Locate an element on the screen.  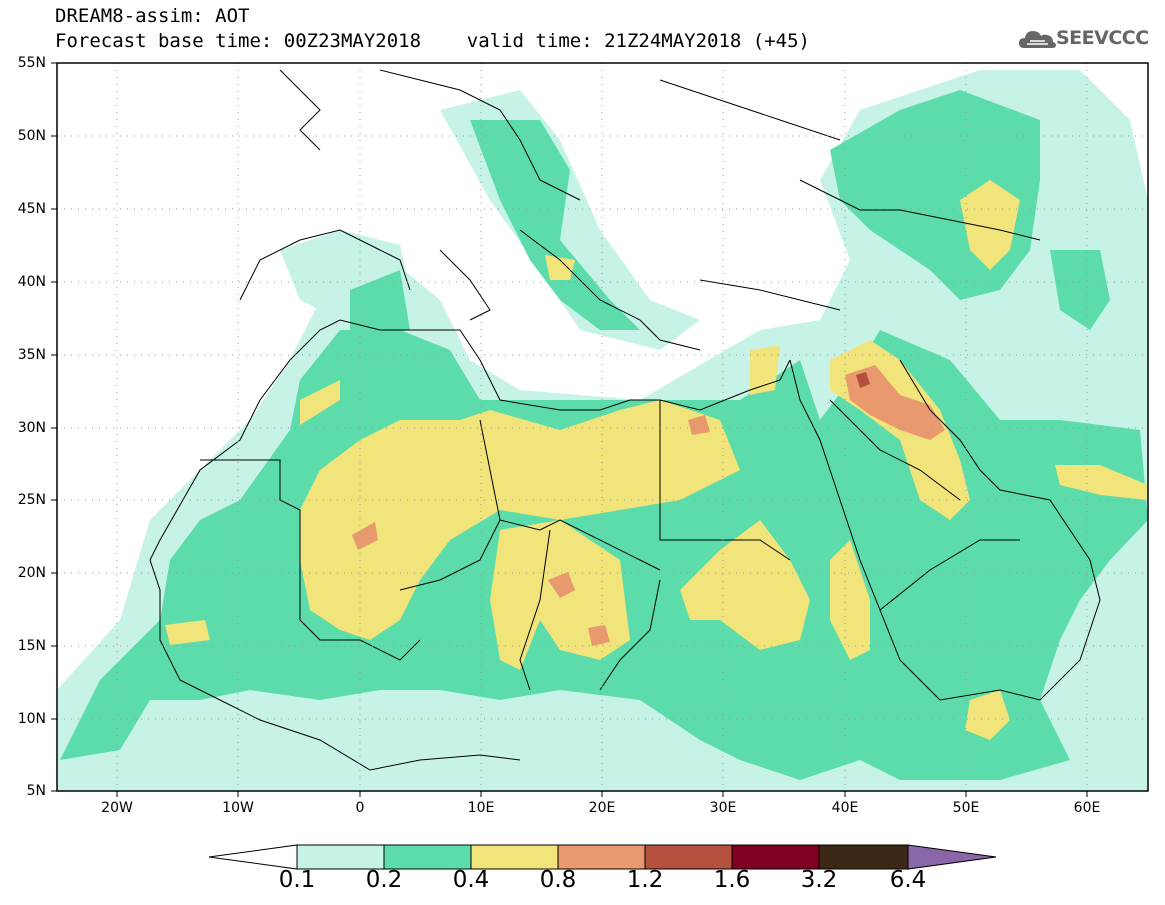
lat-label: 5N is located at coordinates (36, 791).